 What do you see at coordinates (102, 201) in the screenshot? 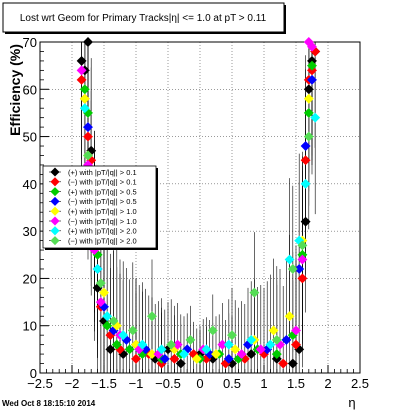
I see `legend-label: (−) with |pT/|q|| > 0.5` at bounding box center [102, 201].